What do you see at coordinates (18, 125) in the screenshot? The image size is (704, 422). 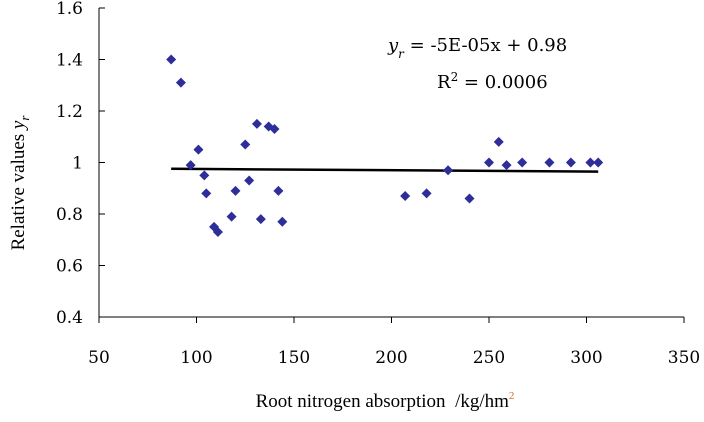 I see `y-axis-title-var: y` at bounding box center [18, 125].